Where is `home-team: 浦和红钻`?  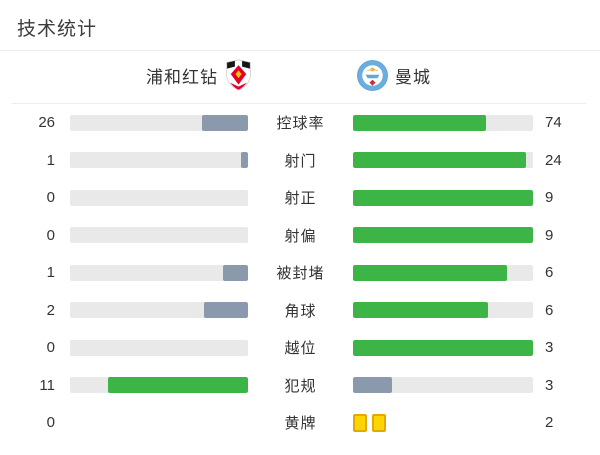 home-team: 浦和红钻 is located at coordinates (199, 75).